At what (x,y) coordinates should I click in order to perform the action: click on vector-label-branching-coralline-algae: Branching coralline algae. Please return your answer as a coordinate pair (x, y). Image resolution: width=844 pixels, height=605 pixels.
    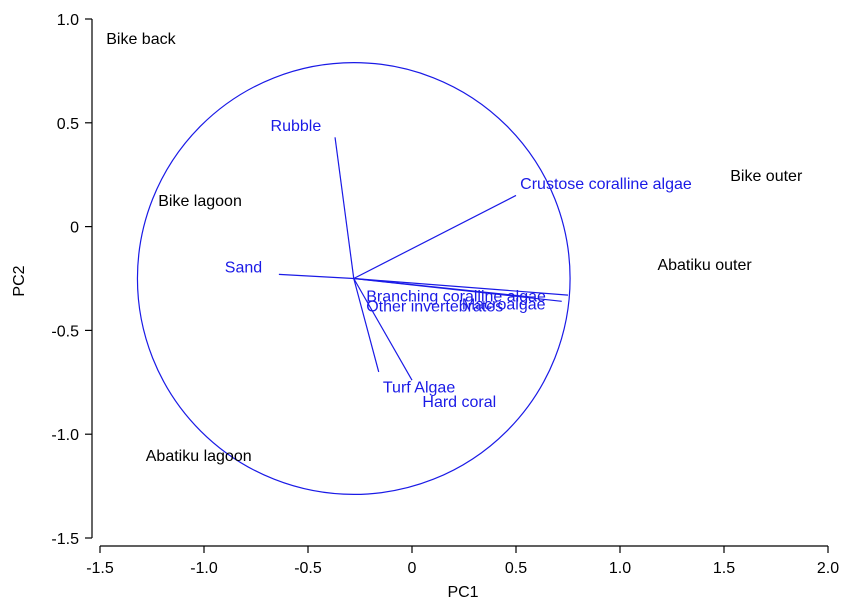
    Looking at the image, I should click on (456, 296).